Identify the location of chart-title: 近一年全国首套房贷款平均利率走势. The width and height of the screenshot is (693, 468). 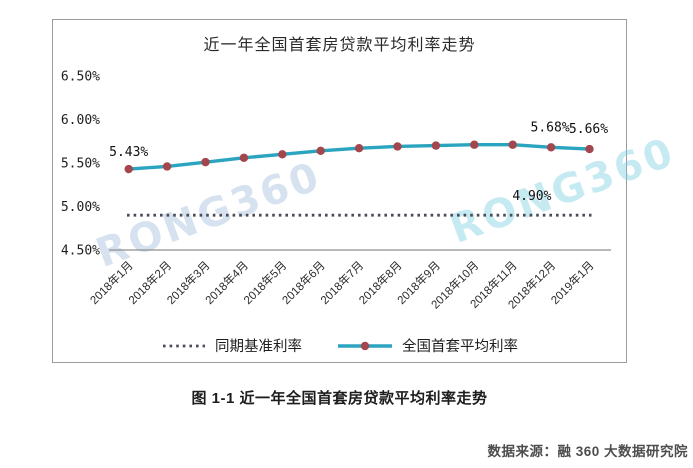
(339, 45).